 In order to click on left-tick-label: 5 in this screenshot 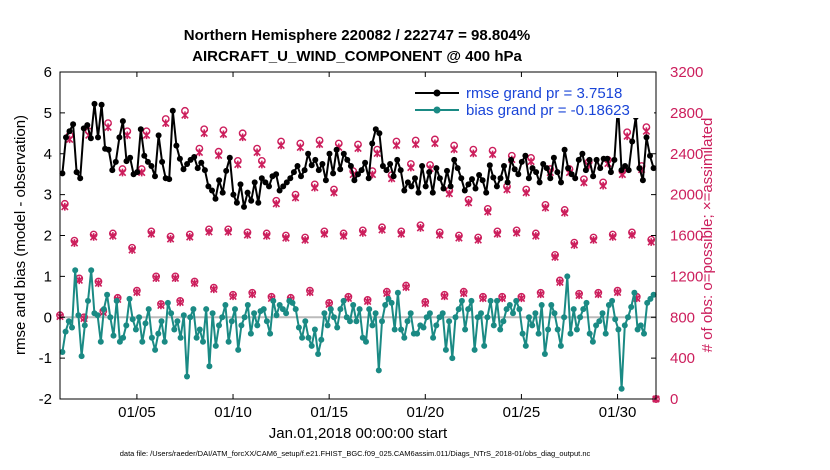, I will do `click(48, 113)`.